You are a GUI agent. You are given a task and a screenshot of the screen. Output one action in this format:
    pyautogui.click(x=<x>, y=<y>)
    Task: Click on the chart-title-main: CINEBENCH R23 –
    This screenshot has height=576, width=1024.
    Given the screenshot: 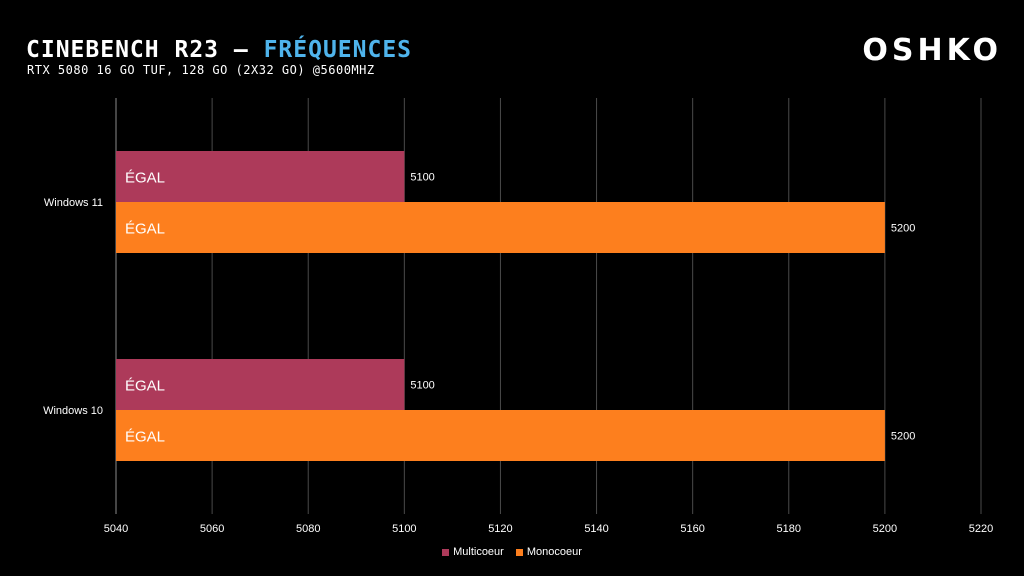 What is the action you would take?
    pyautogui.click(x=145, y=50)
    